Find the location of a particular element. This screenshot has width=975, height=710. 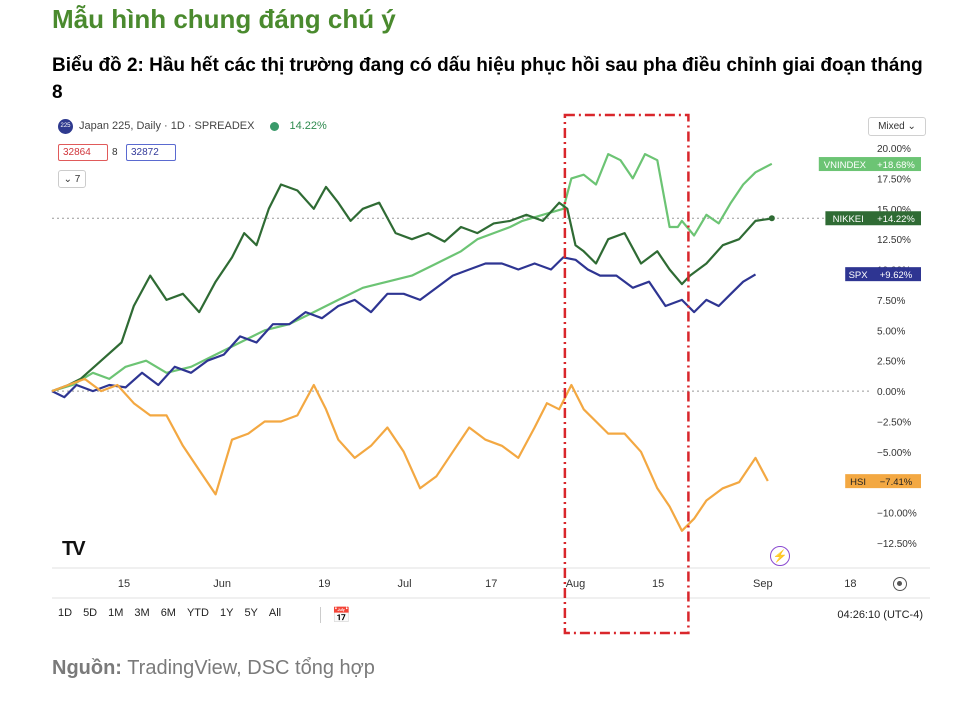

x-tick-label: 19 is located at coordinates (324, 584).